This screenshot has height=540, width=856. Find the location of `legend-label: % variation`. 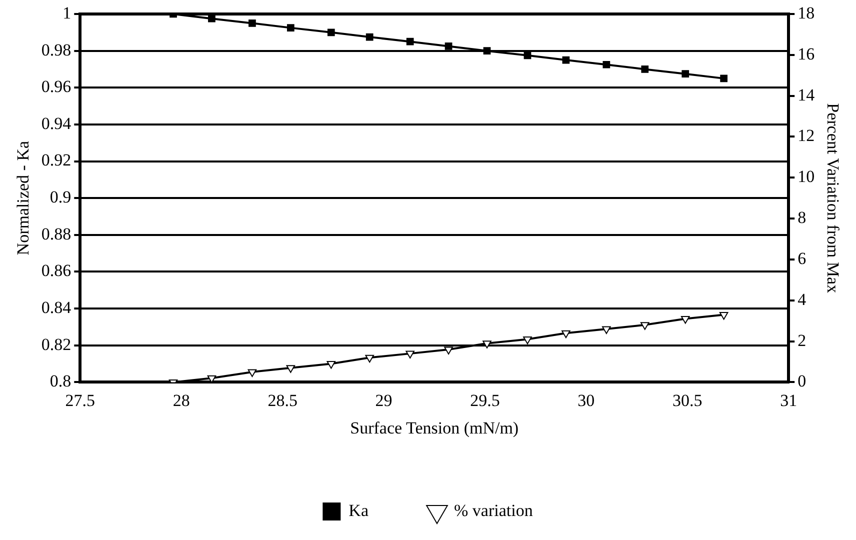

legend-label: % variation is located at coordinates (494, 510).